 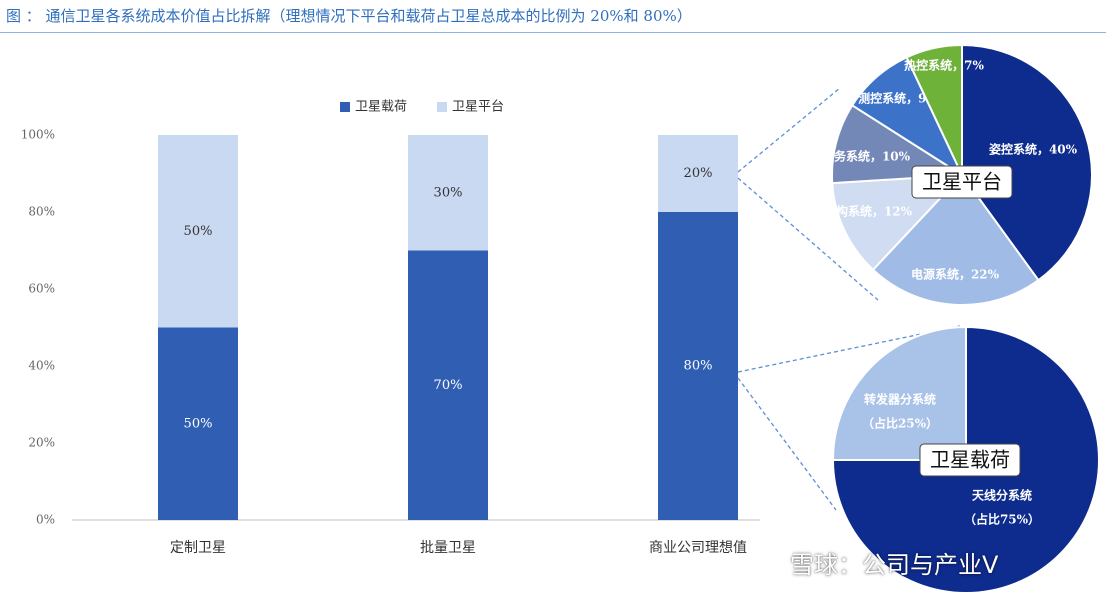 What do you see at coordinates (41, 212) in the screenshot?
I see `y-tick-label: 80%` at bounding box center [41, 212].